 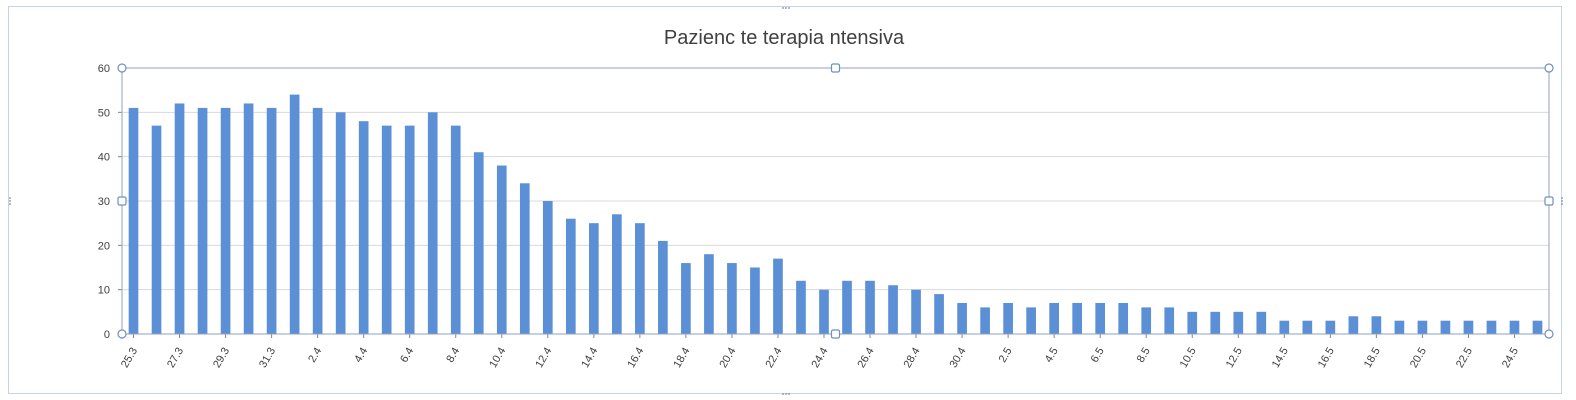 I want to click on bar-23.5, so click(x=1491, y=327).